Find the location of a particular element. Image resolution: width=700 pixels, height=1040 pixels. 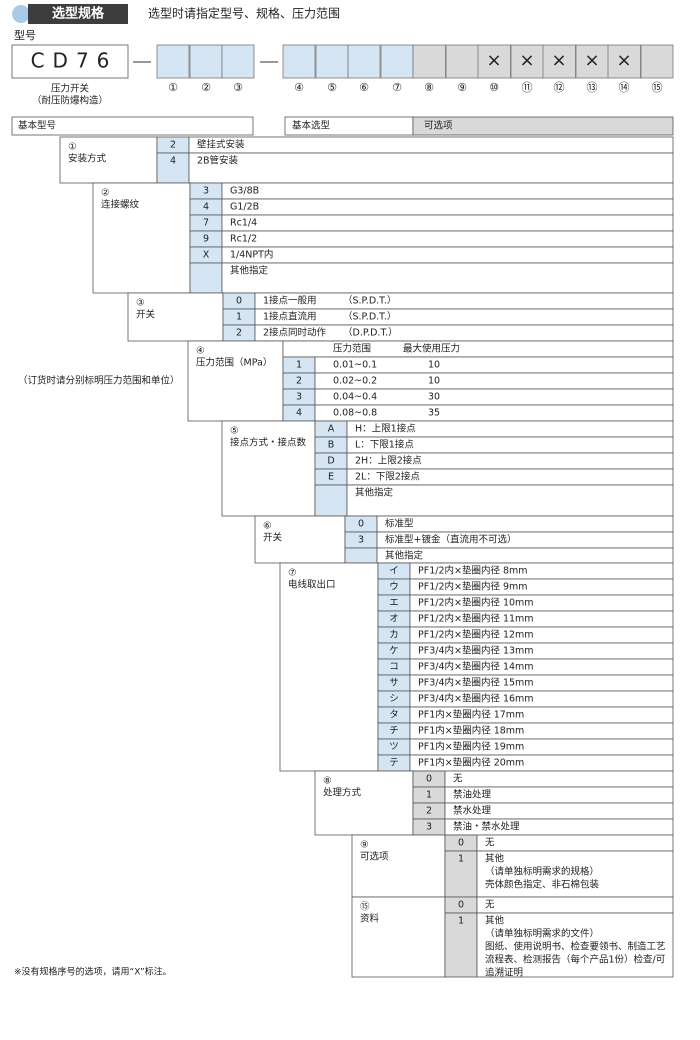

option-text: 1接点一般用 is located at coordinates (290, 301).